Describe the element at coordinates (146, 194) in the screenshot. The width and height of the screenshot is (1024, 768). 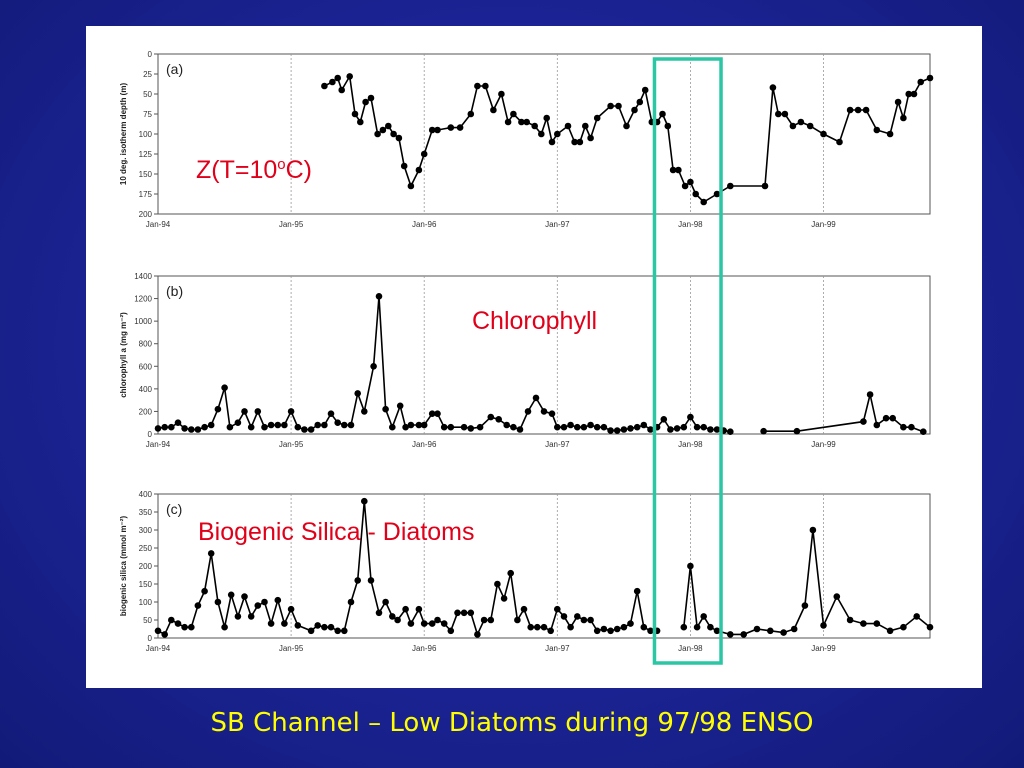
I see `isotherm-y-tick-label: 175` at that location.